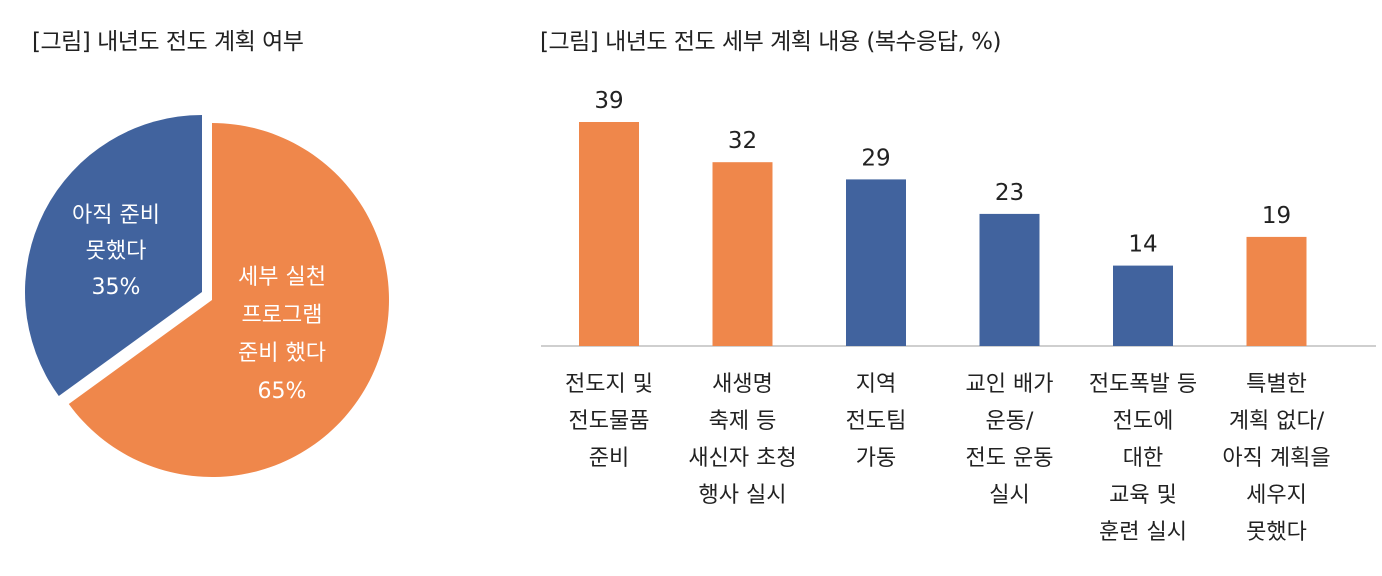 The height and width of the screenshot is (576, 1382). What do you see at coordinates (742, 440) in the screenshot?
I see `category-label-2: 새생명 축제 등 새신자 초청 행사 실시` at bounding box center [742, 440].